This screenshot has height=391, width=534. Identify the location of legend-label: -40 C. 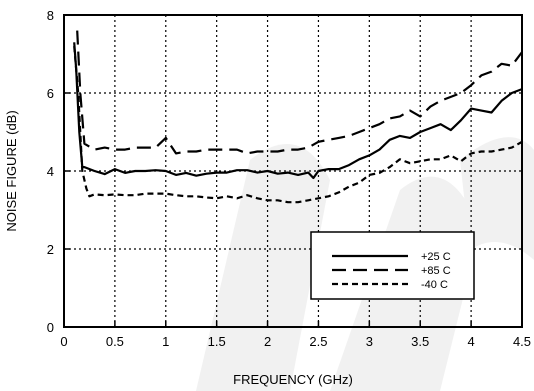
(434, 285).